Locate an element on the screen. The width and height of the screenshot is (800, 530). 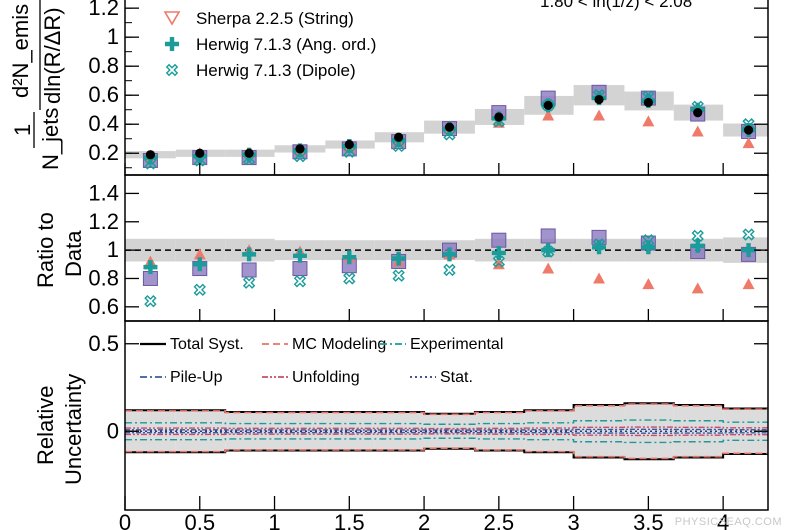
legend-sherpa-marker is located at coordinates (172, 18).